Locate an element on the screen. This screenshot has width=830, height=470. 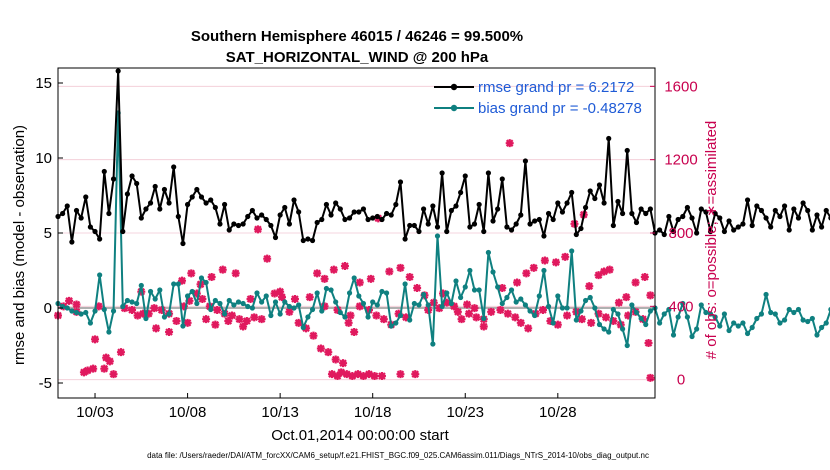
x-tick-label: 10/28 is located at coordinates (558, 412).